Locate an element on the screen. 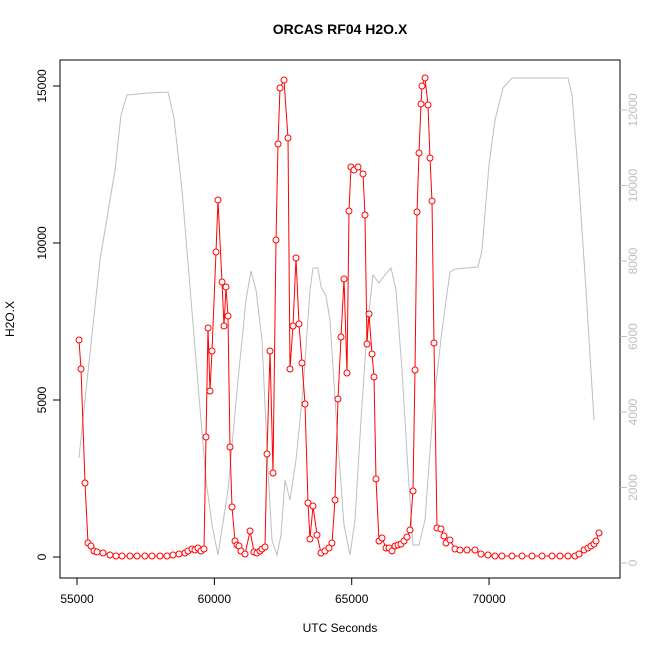 The image size is (650, 650). x-tick-label: 70000 is located at coordinates (489, 599).